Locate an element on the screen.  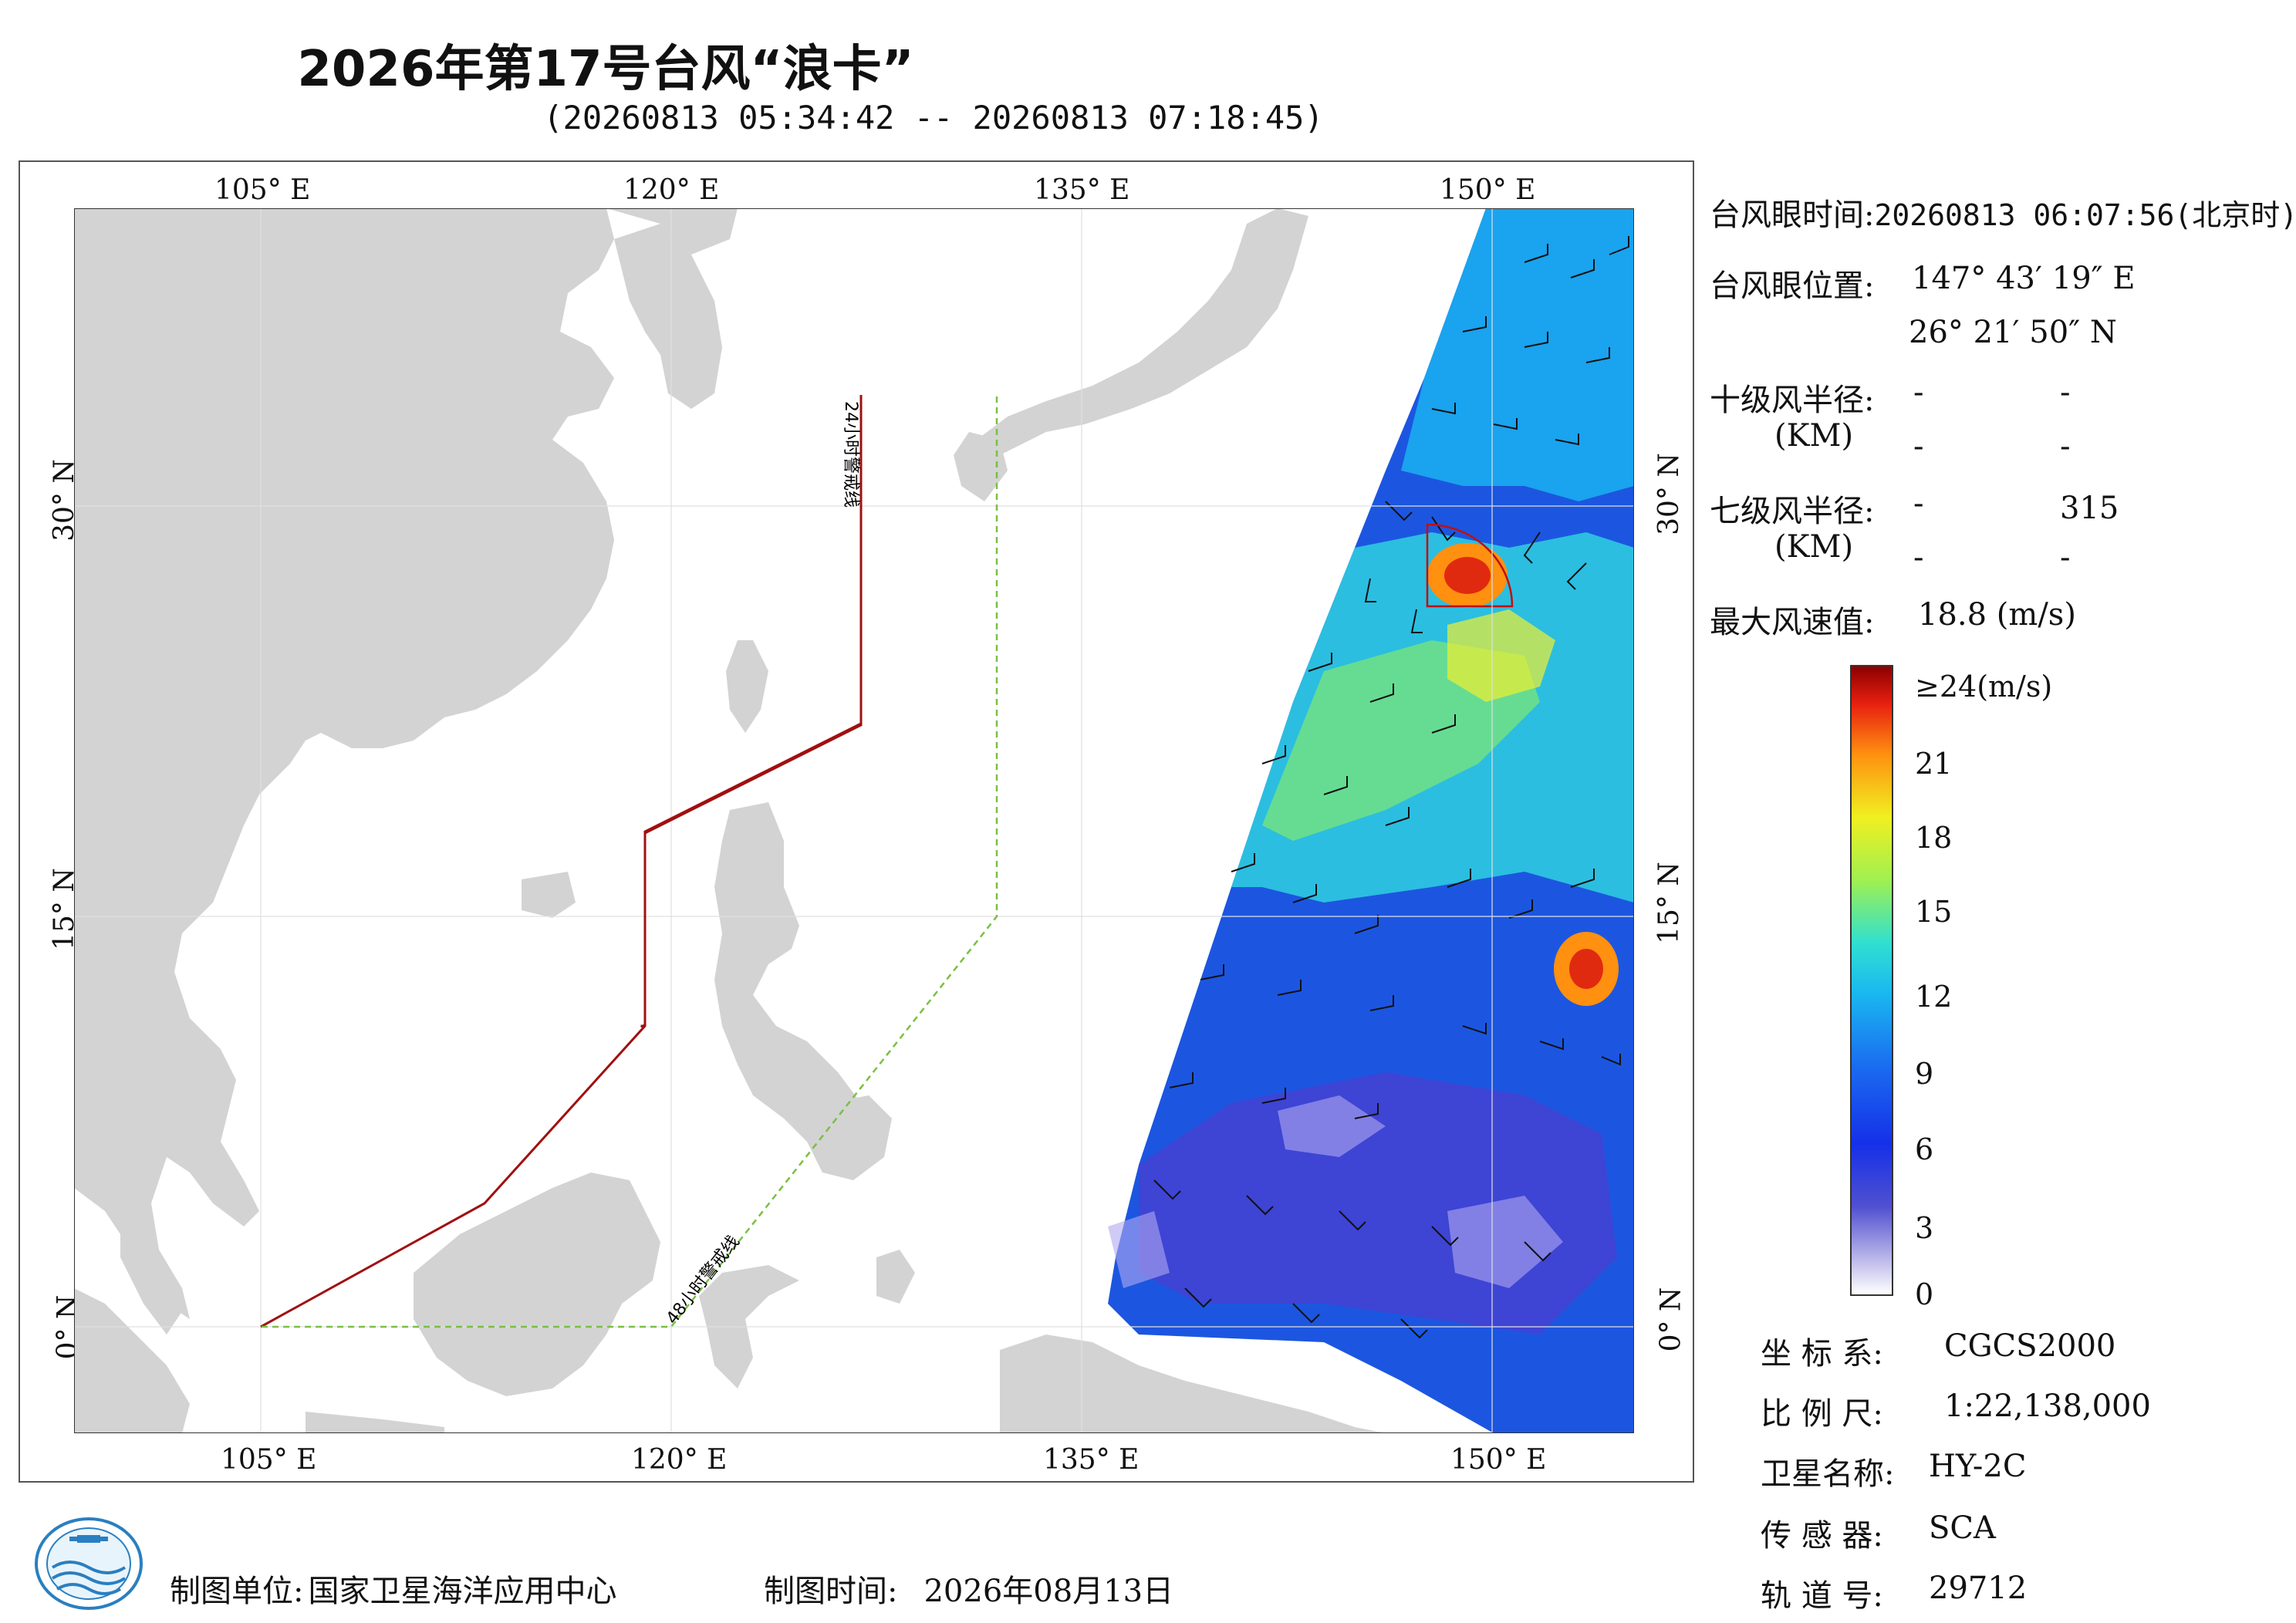
lon-tick-bottom-135: 135° E is located at coordinates (1091, 1460).